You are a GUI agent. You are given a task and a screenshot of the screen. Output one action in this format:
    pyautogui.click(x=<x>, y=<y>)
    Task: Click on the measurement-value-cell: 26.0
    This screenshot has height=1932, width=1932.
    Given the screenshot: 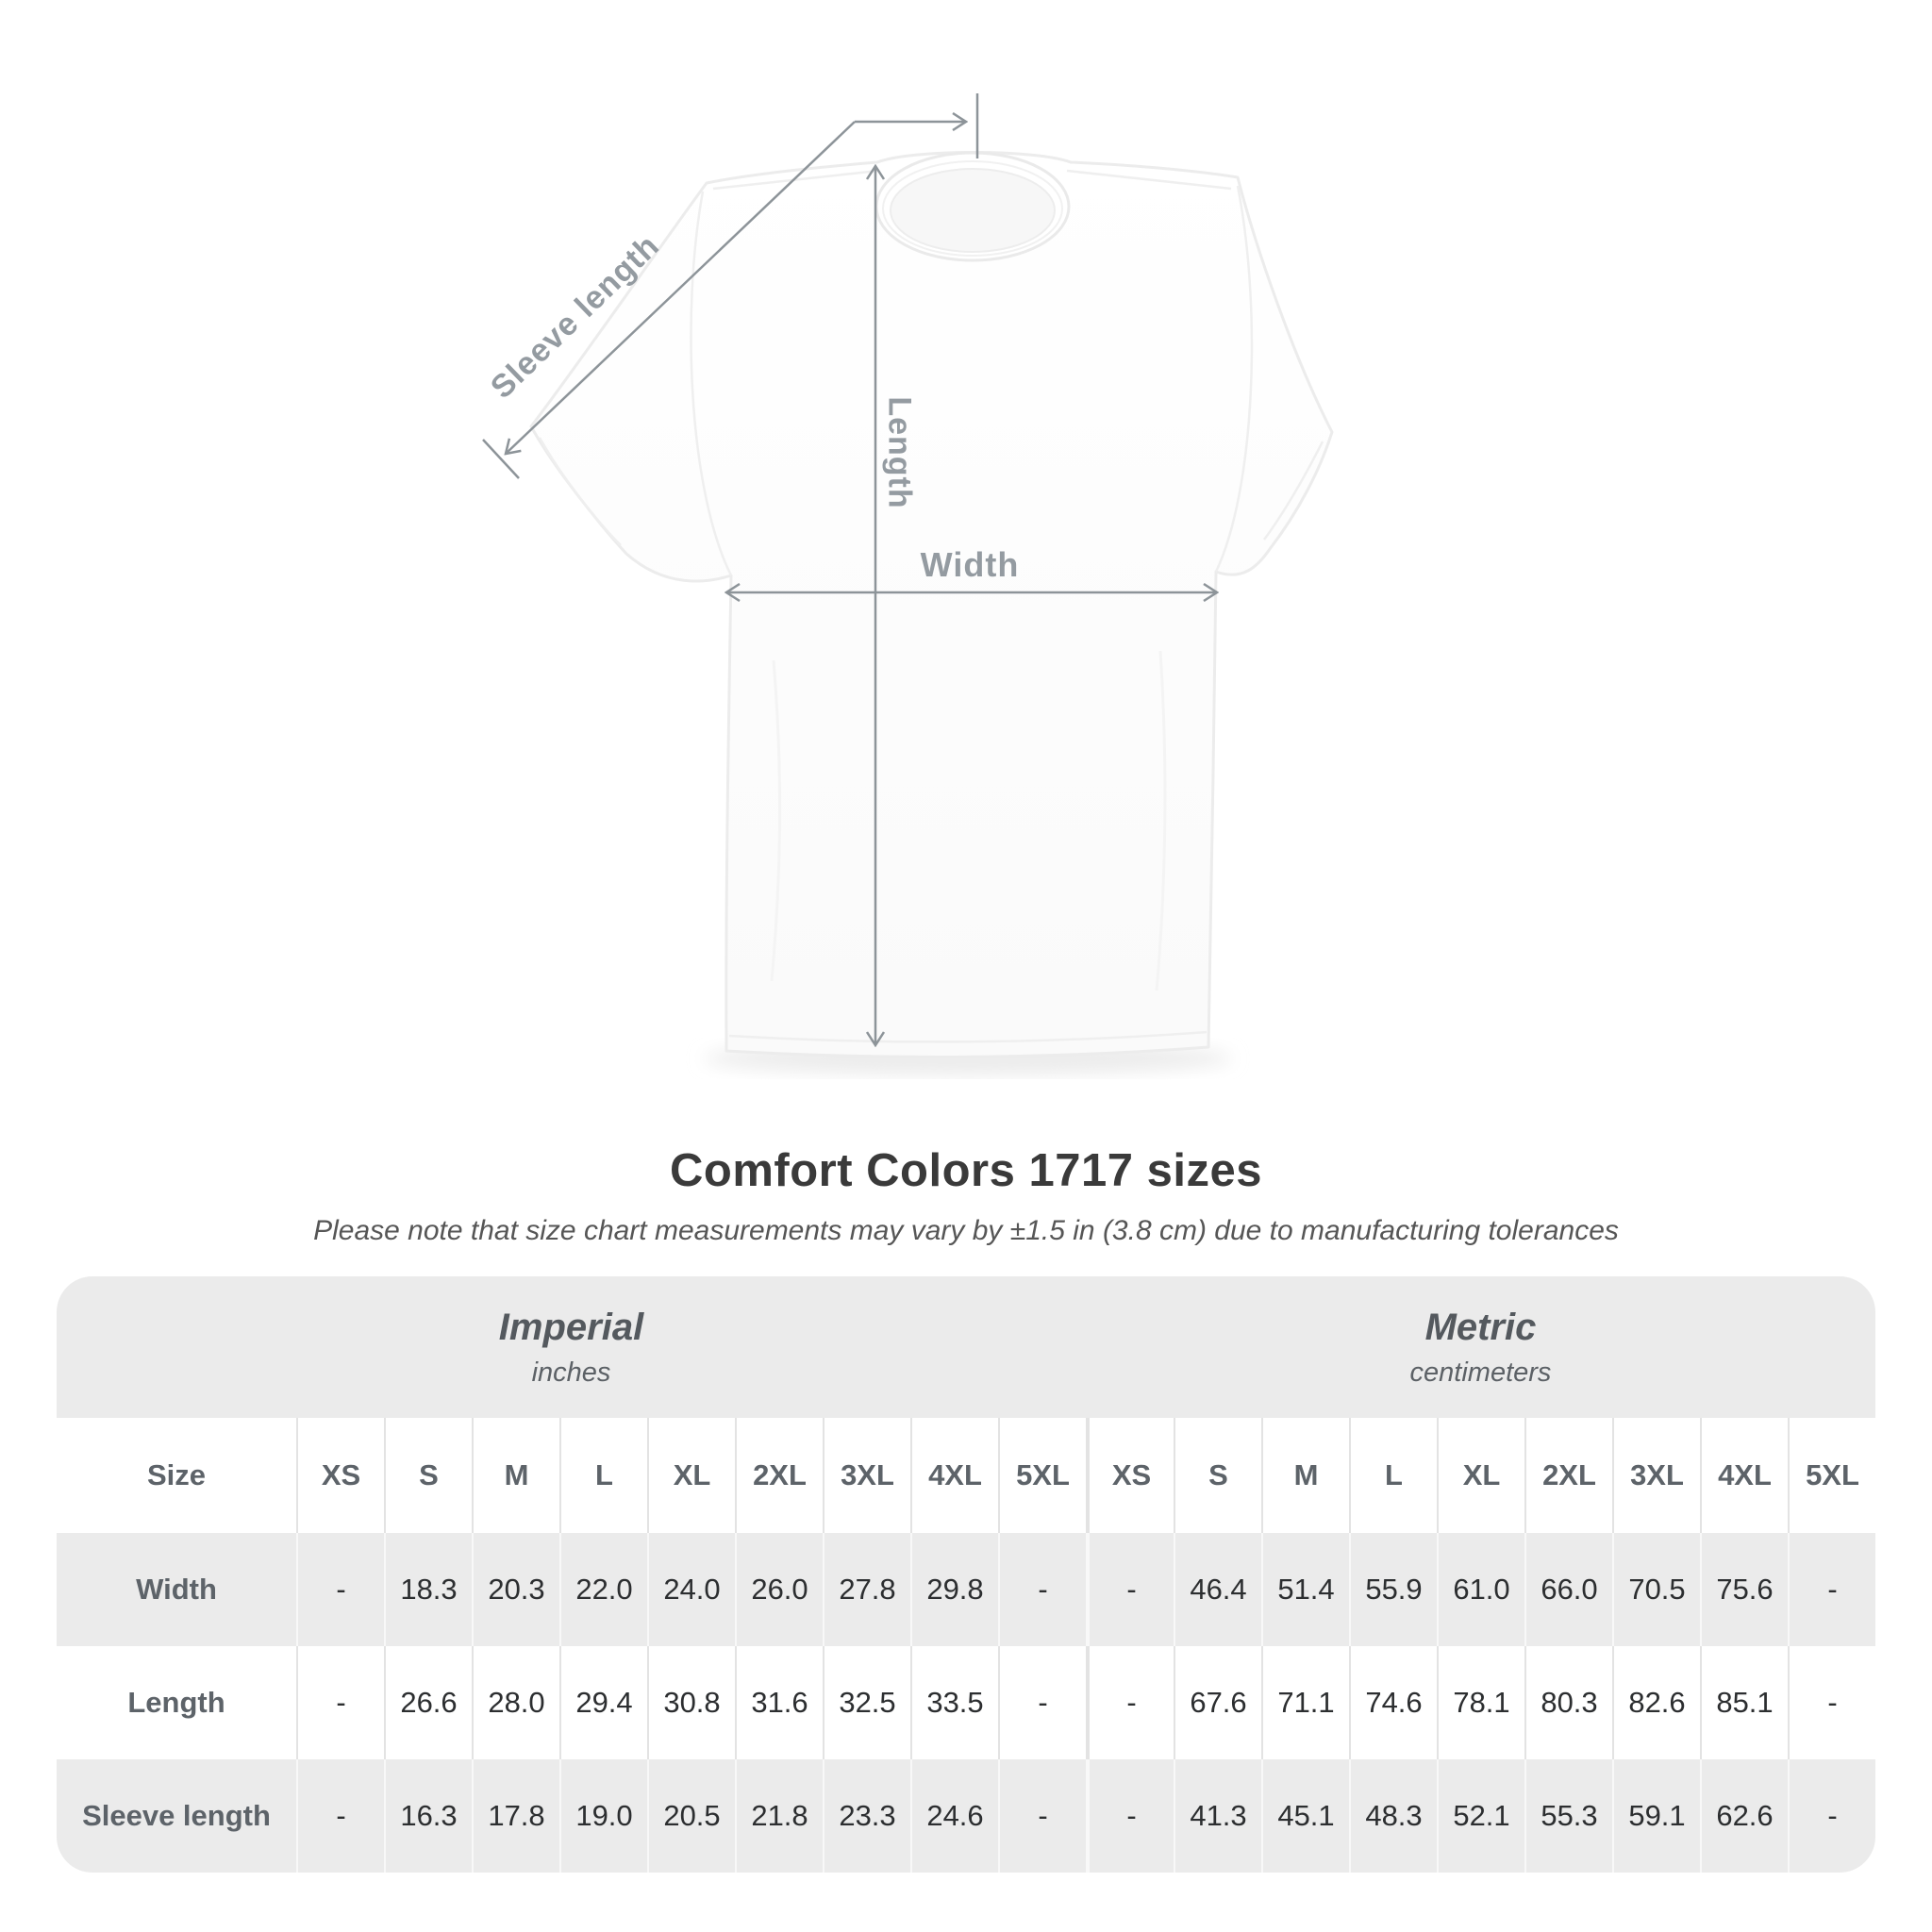 What is the action you would take?
    pyautogui.click(x=779, y=1589)
    